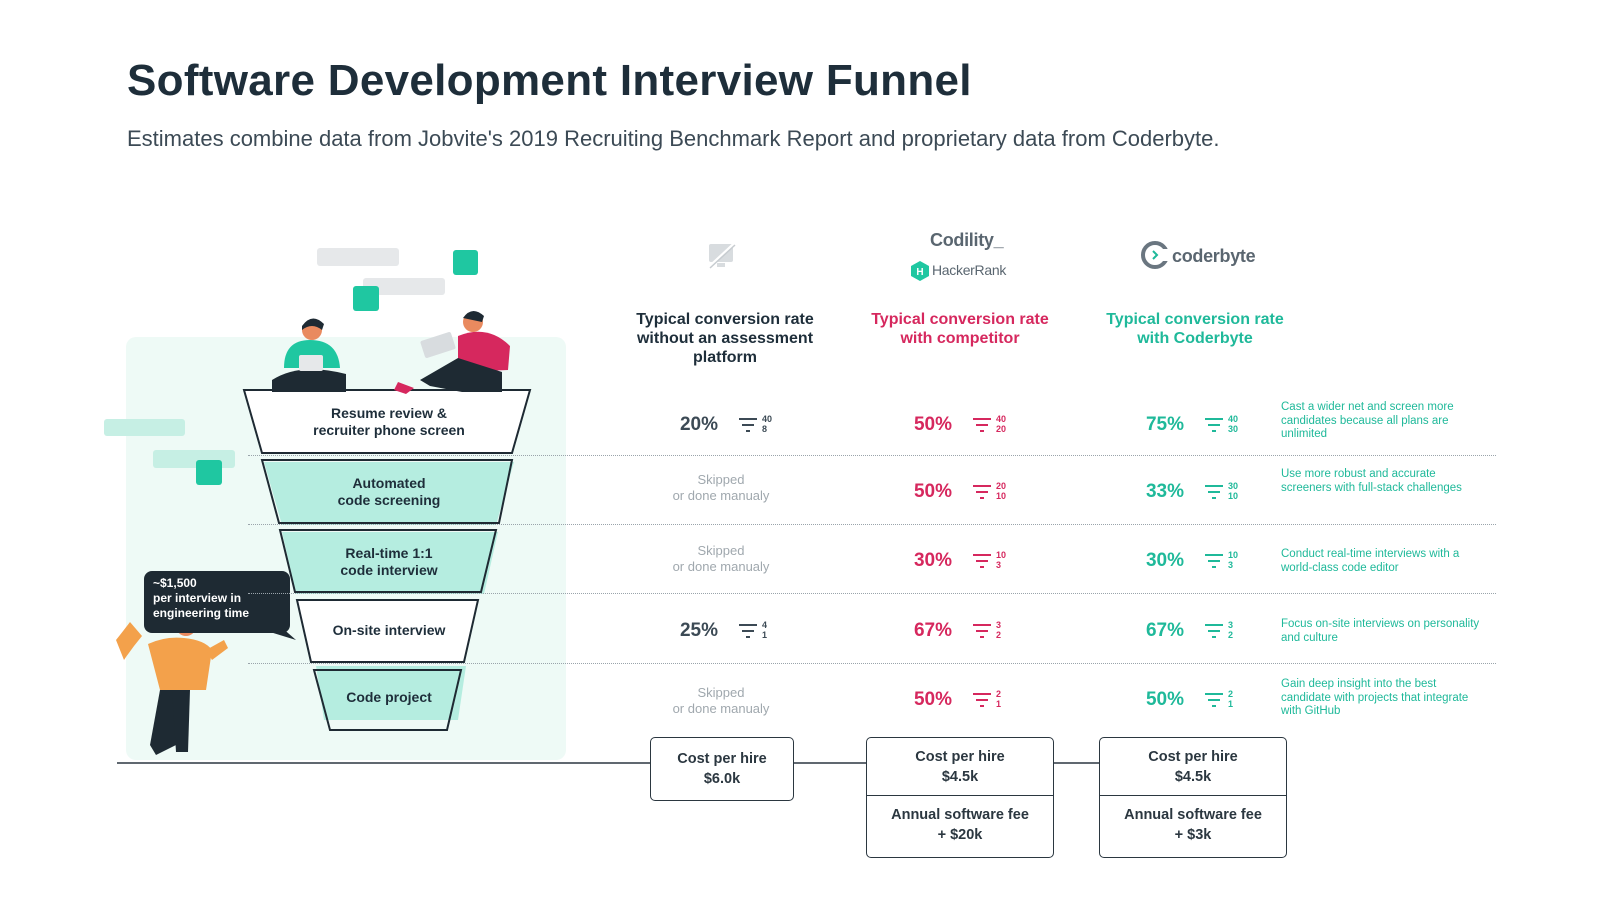  I want to click on stage-label-line: Automated, so click(389, 483).